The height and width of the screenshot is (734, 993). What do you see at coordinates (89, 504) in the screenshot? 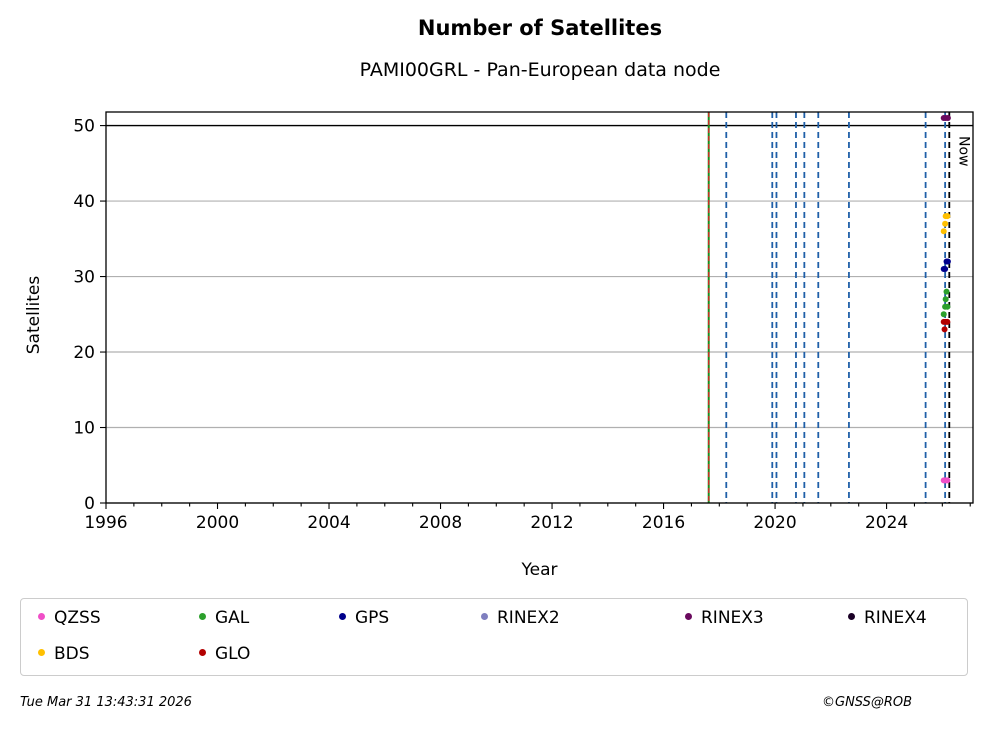
I see `y-tick-label: 0` at bounding box center [89, 504].